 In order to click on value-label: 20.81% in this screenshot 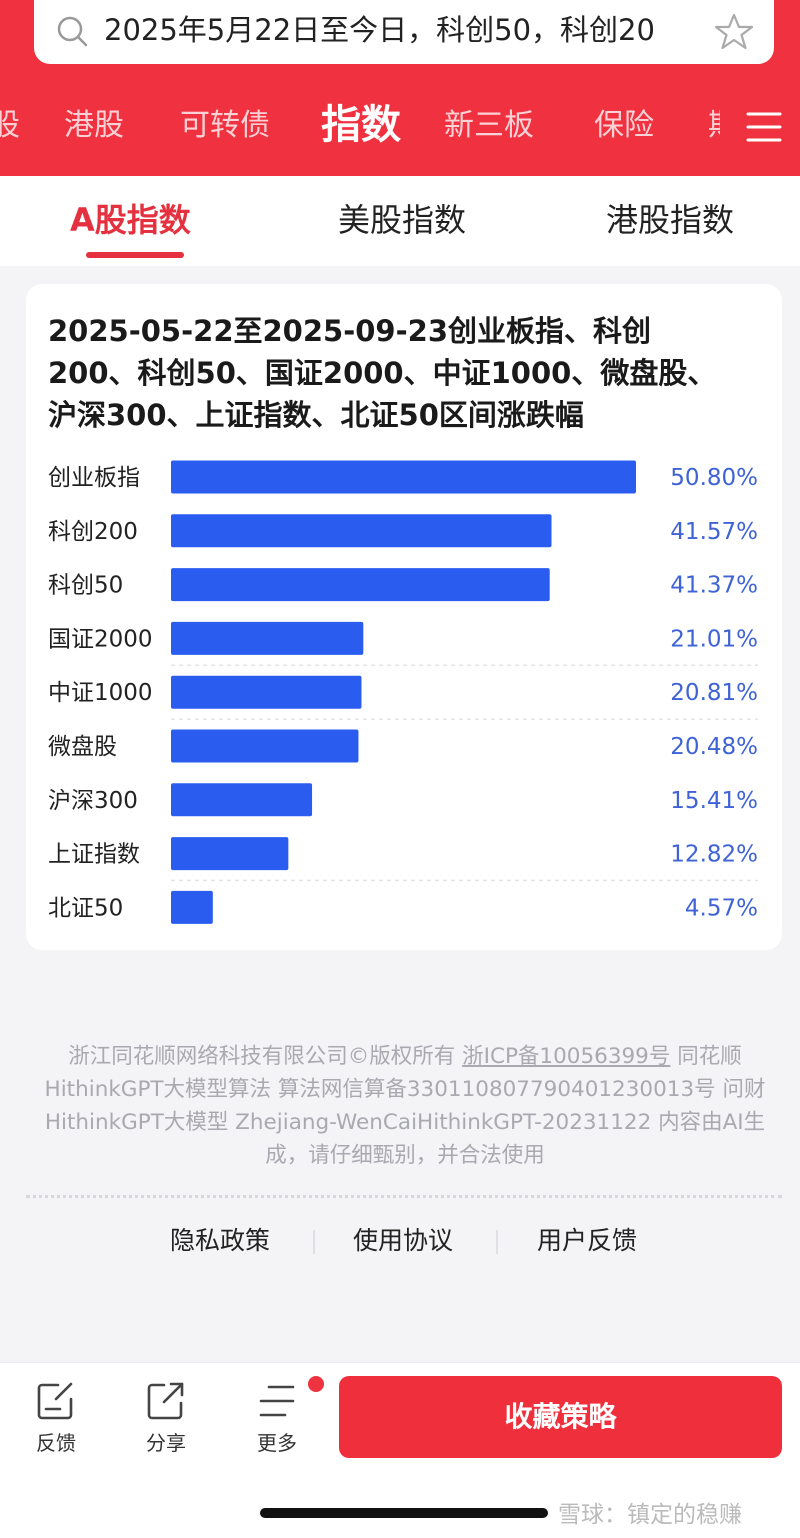, I will do `click(714, 693)`.